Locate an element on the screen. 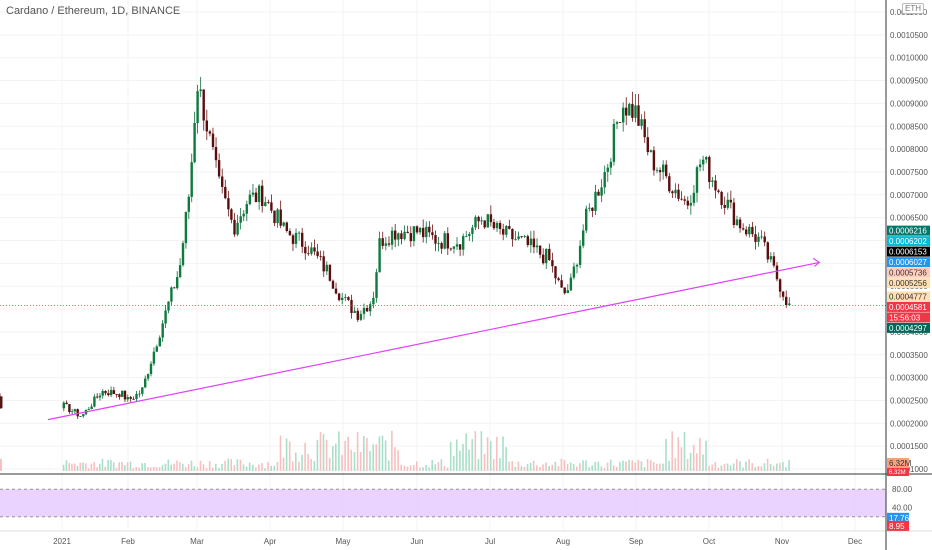 The height and width of the screenshot is (550, 932). price-tick-label: 0.0007000 is located at coordinates (909, 195).